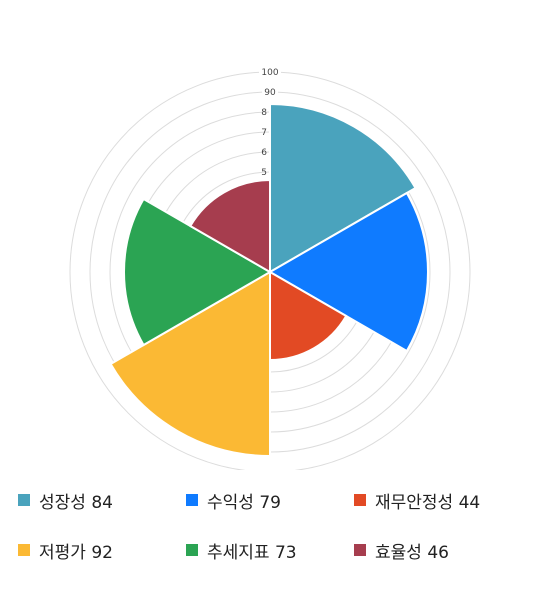 The height and width of the screenshot is (590, 540). I want to click on legend-label: 추세지표 73, so click(252, 552).